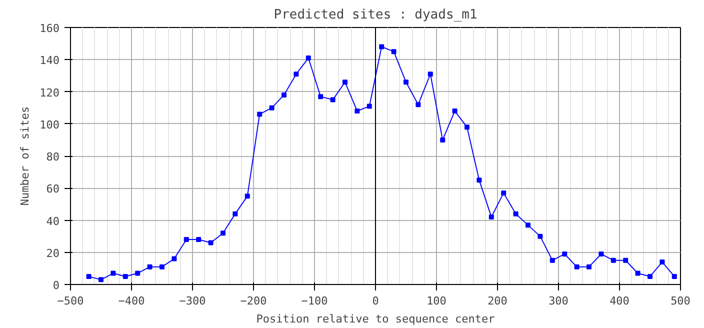  I want to click on x-axis-title: Position relative to sequence center, so click(376, 319).